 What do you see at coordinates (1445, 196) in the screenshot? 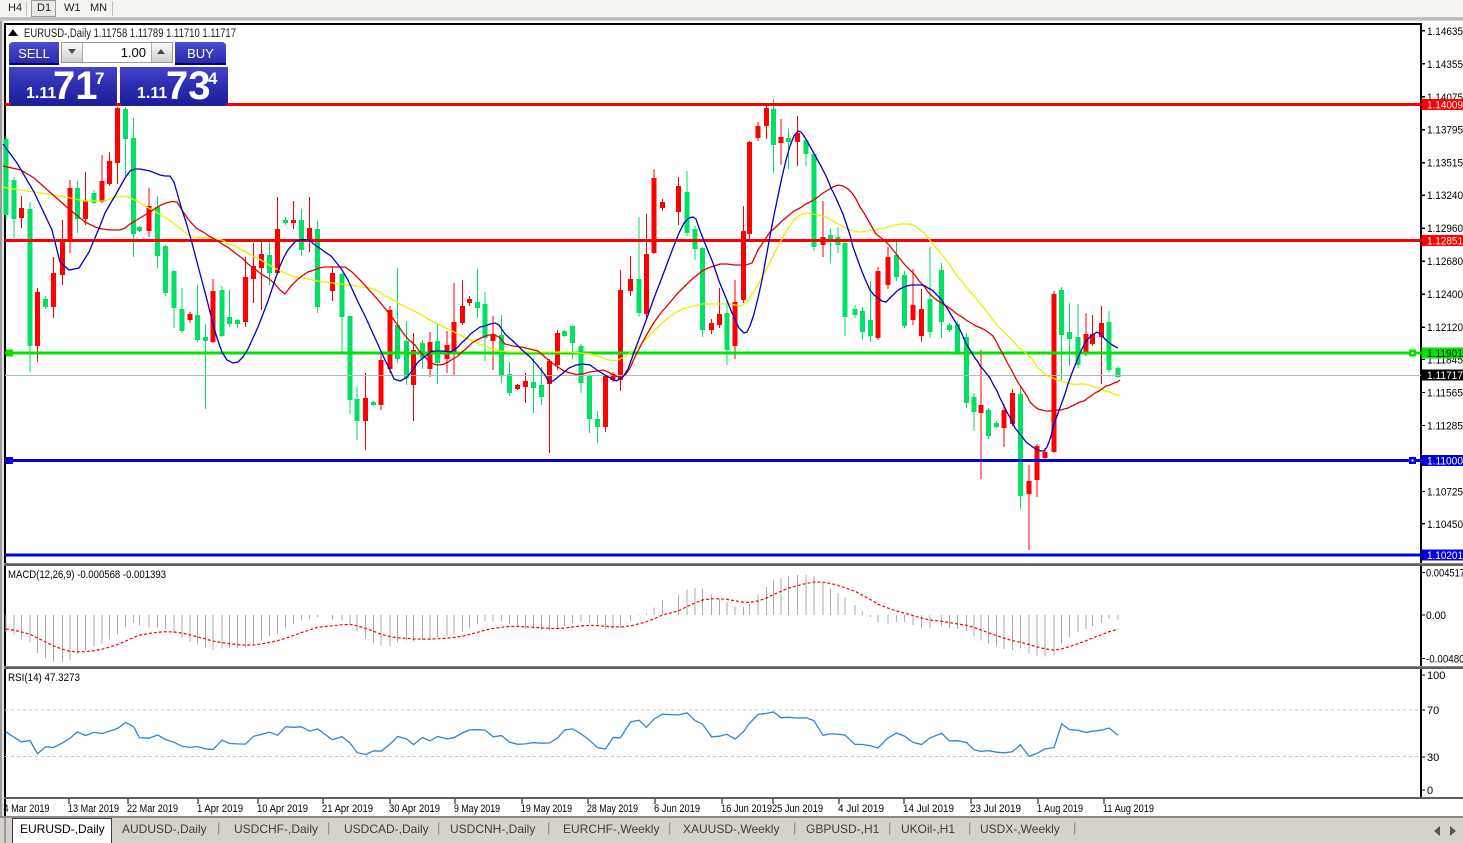
I see `svg-text: 1.13240` at bounding box center [1445, 196].